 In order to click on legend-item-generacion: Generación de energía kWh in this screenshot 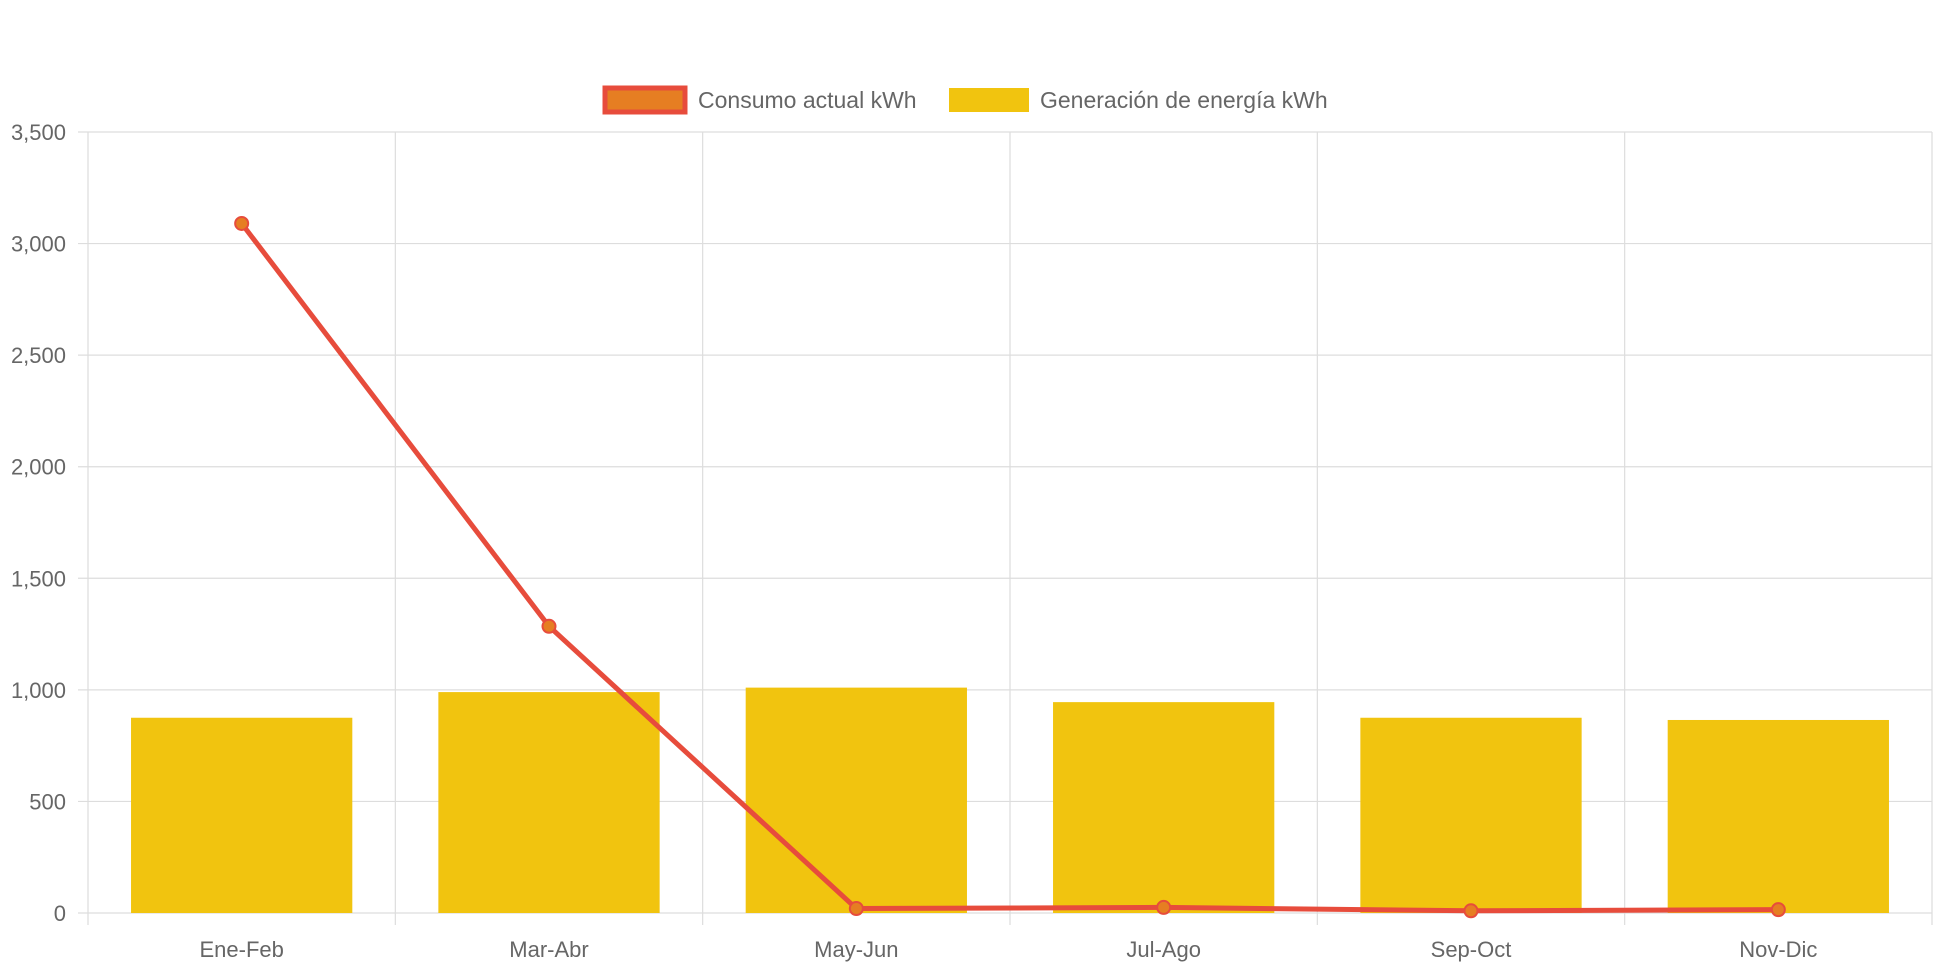, I will do `click(1138, 100)`.